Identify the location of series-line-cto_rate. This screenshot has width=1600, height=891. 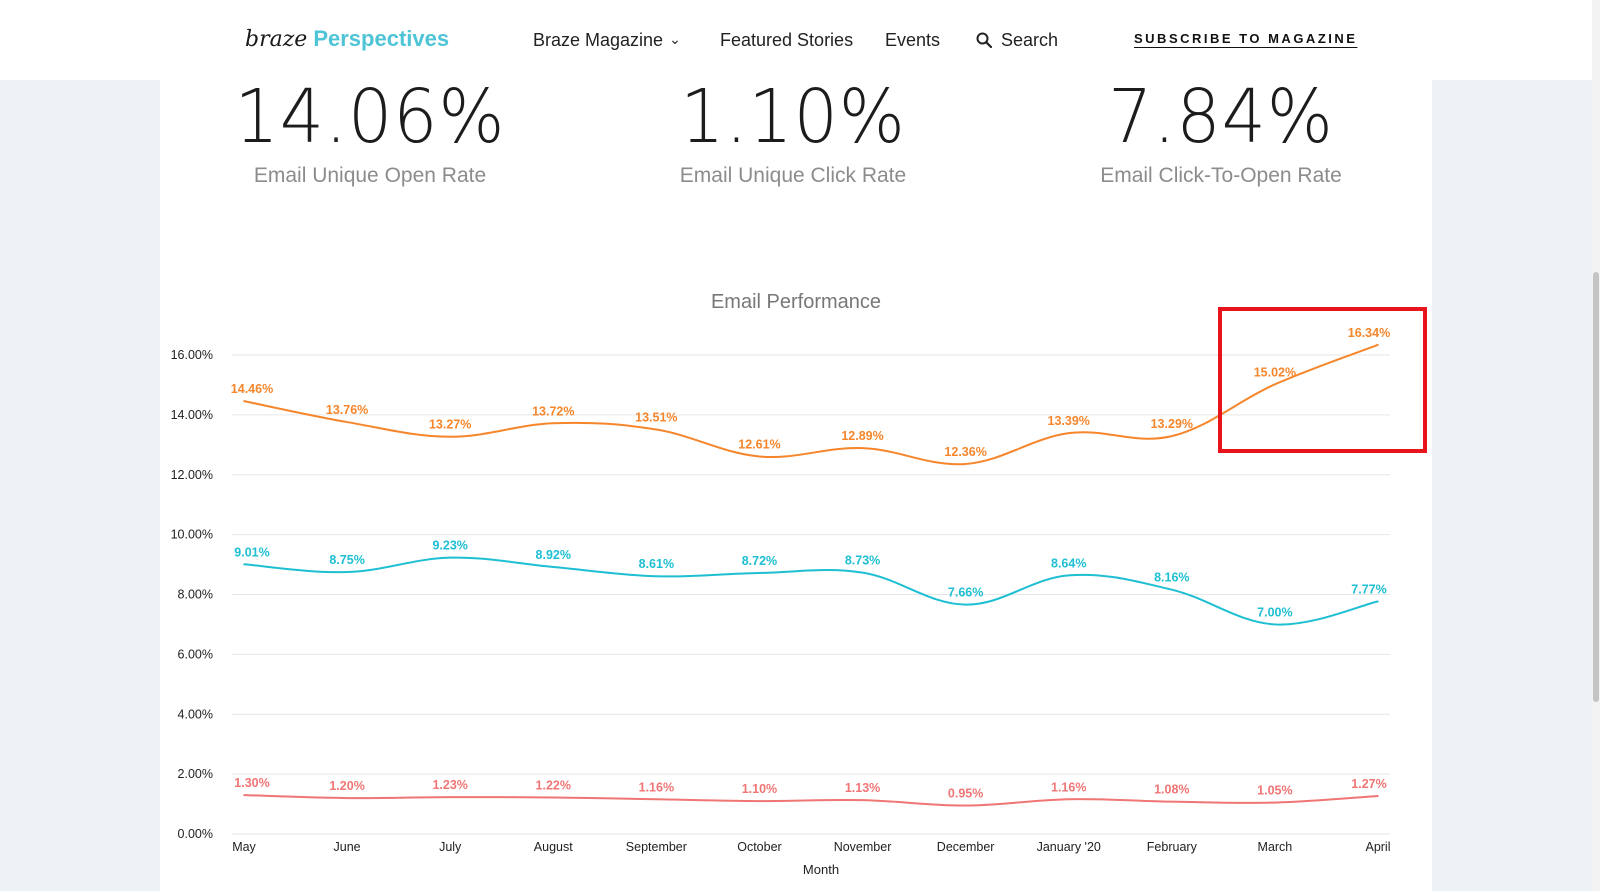
(811, 591).